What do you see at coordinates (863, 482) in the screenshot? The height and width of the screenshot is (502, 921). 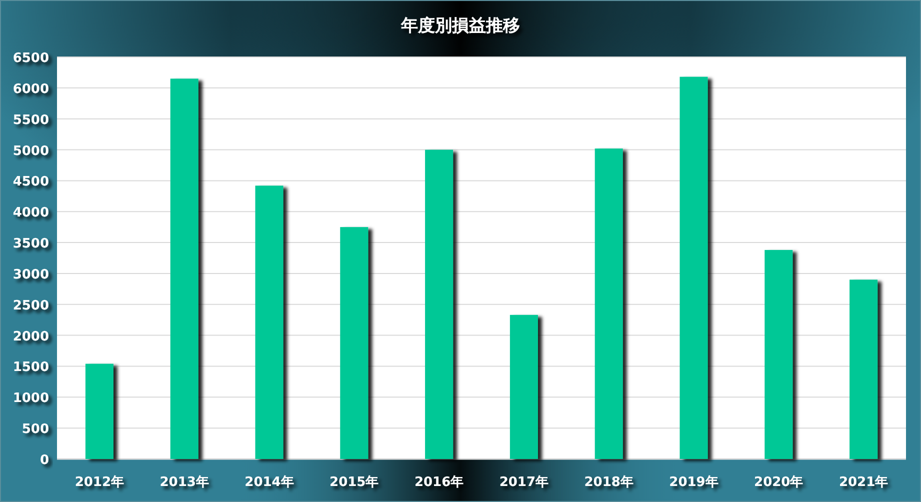 I see `x-tick-label: 2021年` at bounding box center [863, 482].